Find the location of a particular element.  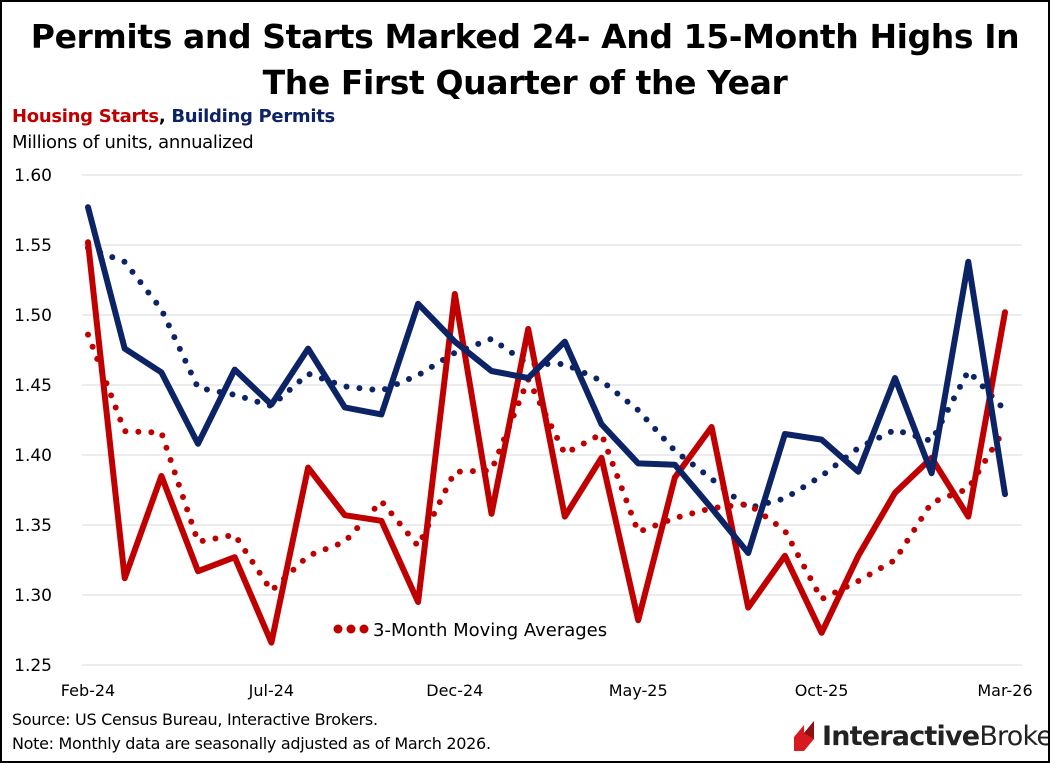

moving-average-annotation: 3-Month Moving Averages is located at coordinates (470, 630).